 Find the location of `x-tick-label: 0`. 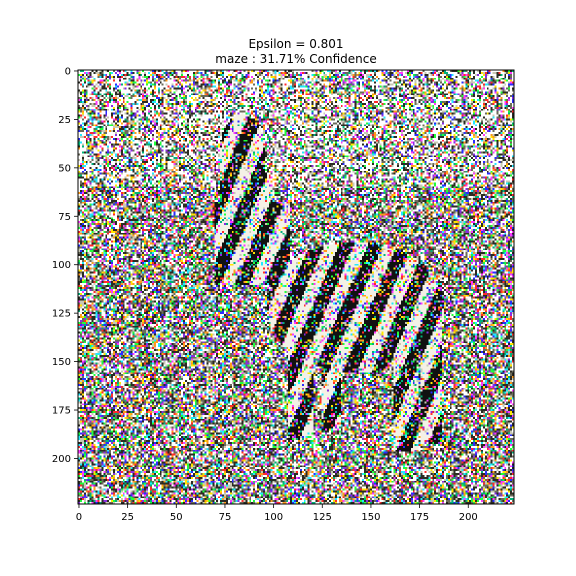

x-tick-label: 0 is located at coordinates (79, 517).